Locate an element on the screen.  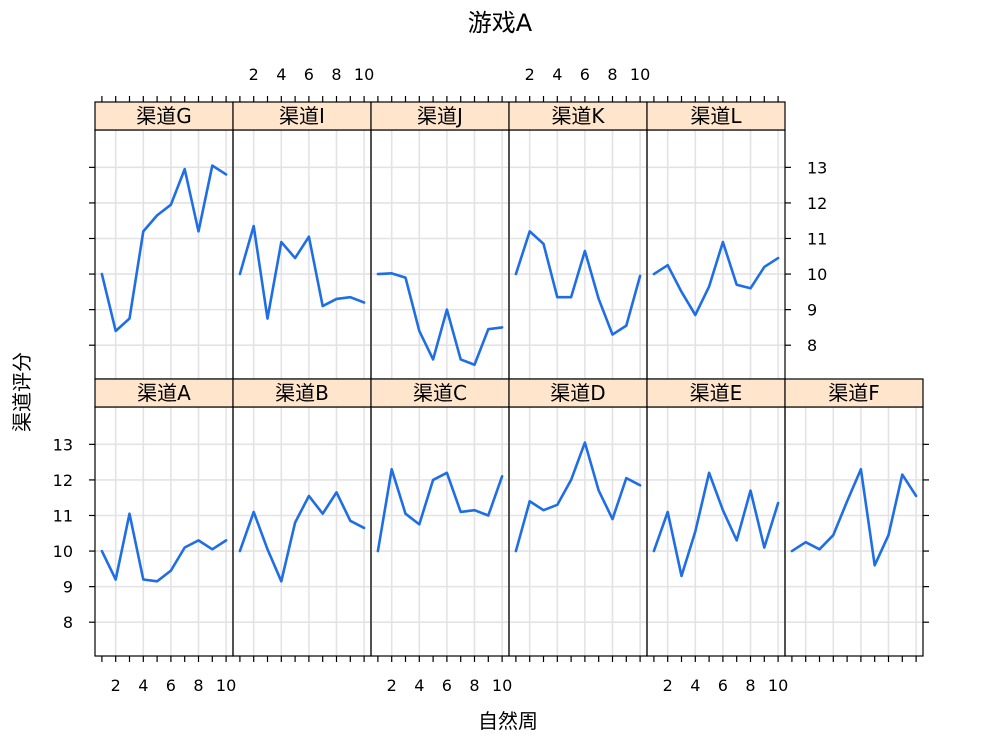
strip-label: 渠道E is located at coordinates (716, 393).